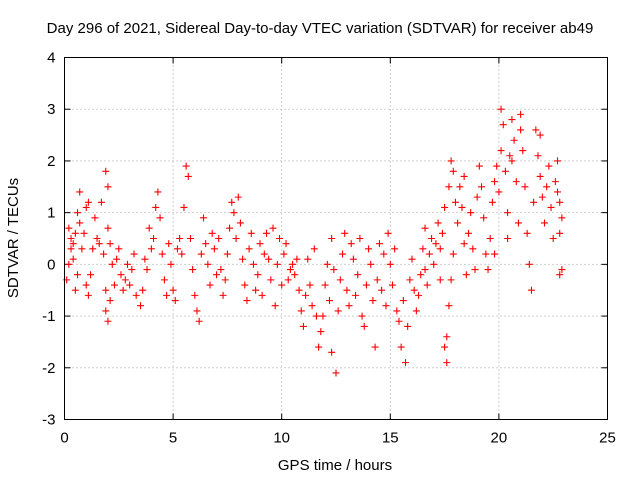  Describe the element at coordinates (48, 368) in the screenshot. I see `y-tick-label: -2` at that location.